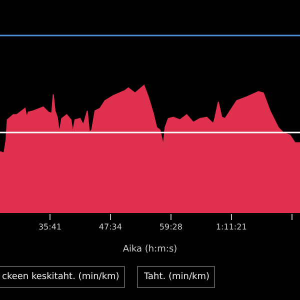  I want to click on x-tick-label: 35:41, so click(50, 227).